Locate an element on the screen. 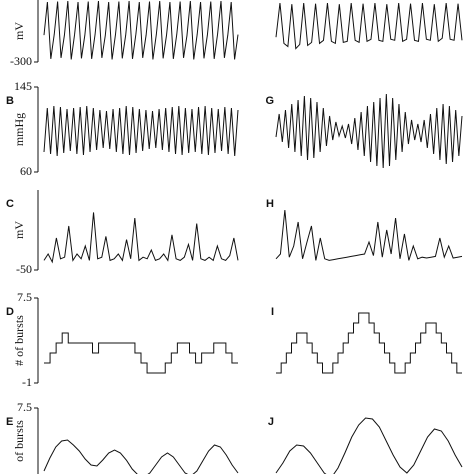  panel-label: E is located at coordinates (9, 422).